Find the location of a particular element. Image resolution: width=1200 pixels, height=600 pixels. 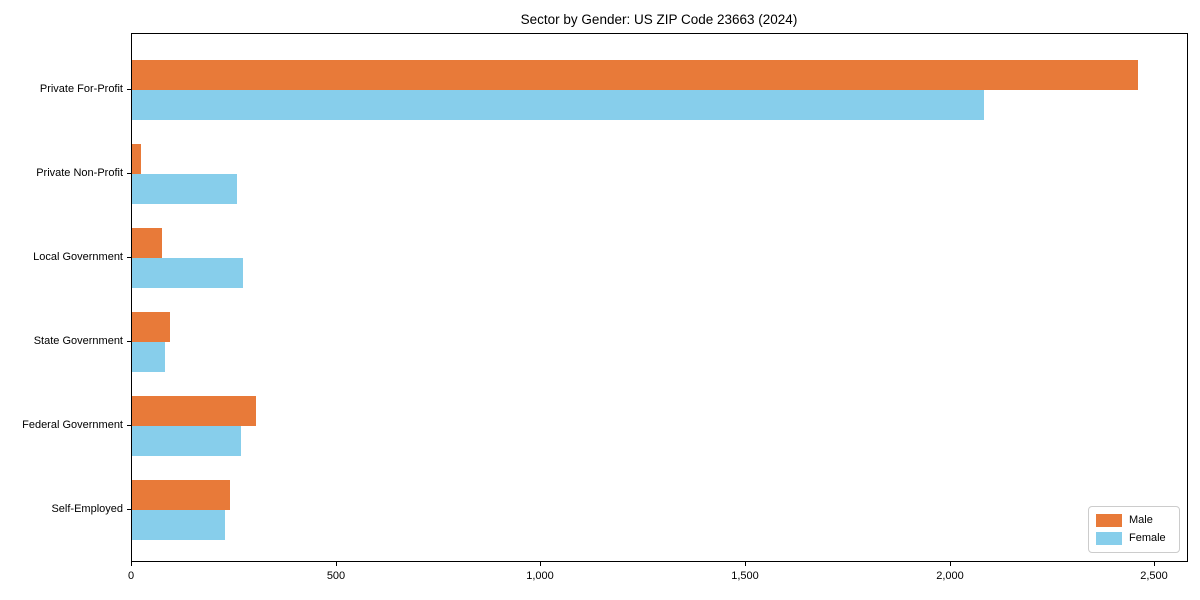

ytick-label-federal-government: Federal Government is located at coordinates (72, 425).